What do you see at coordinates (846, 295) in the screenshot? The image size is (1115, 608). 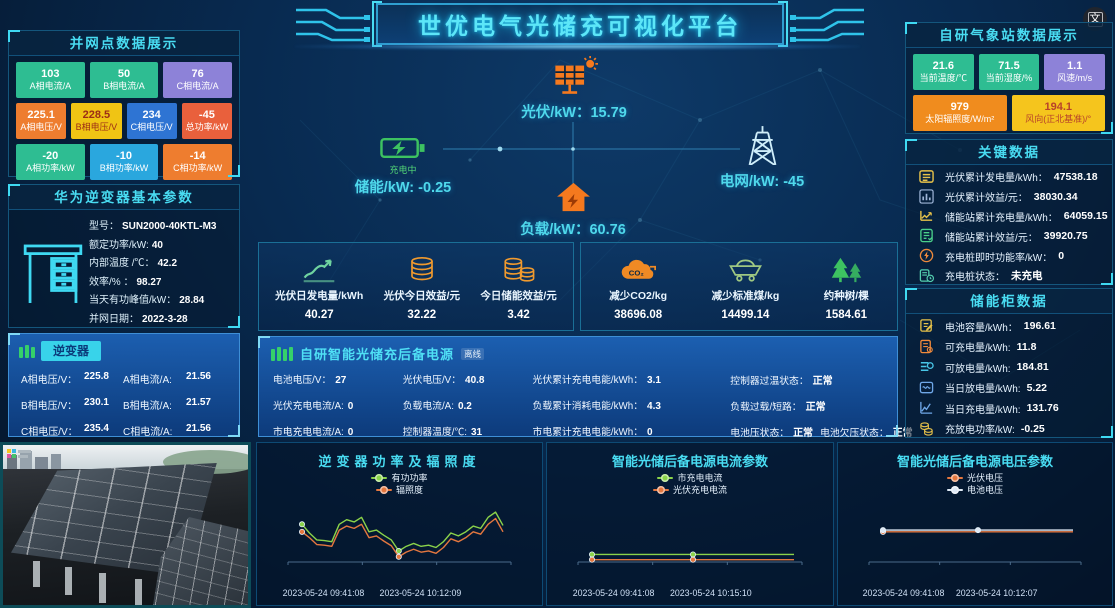 I see `stat-label: 约种树/棵` at bounding box center [846, 295].